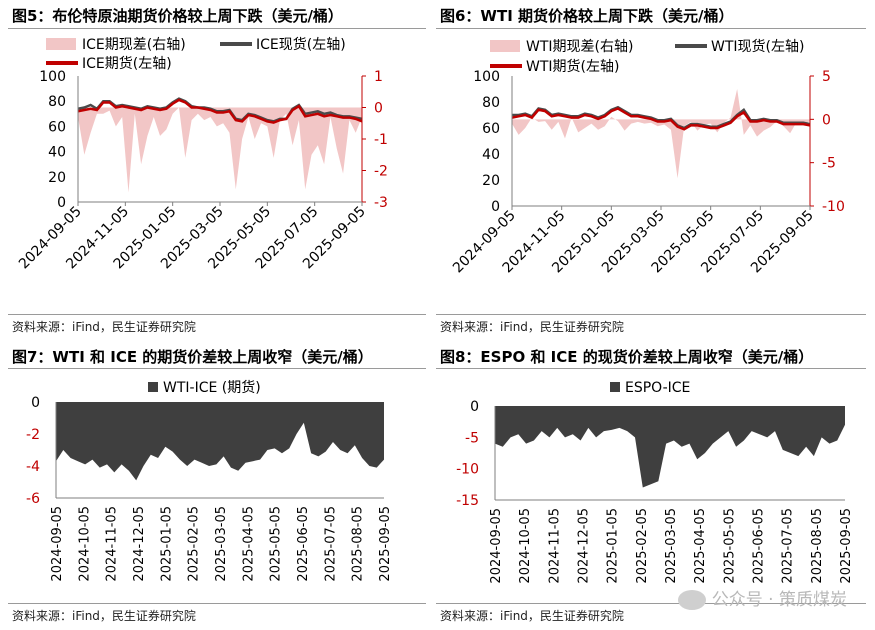  I want to click on y-tick-label: -6, so click(33, 499).